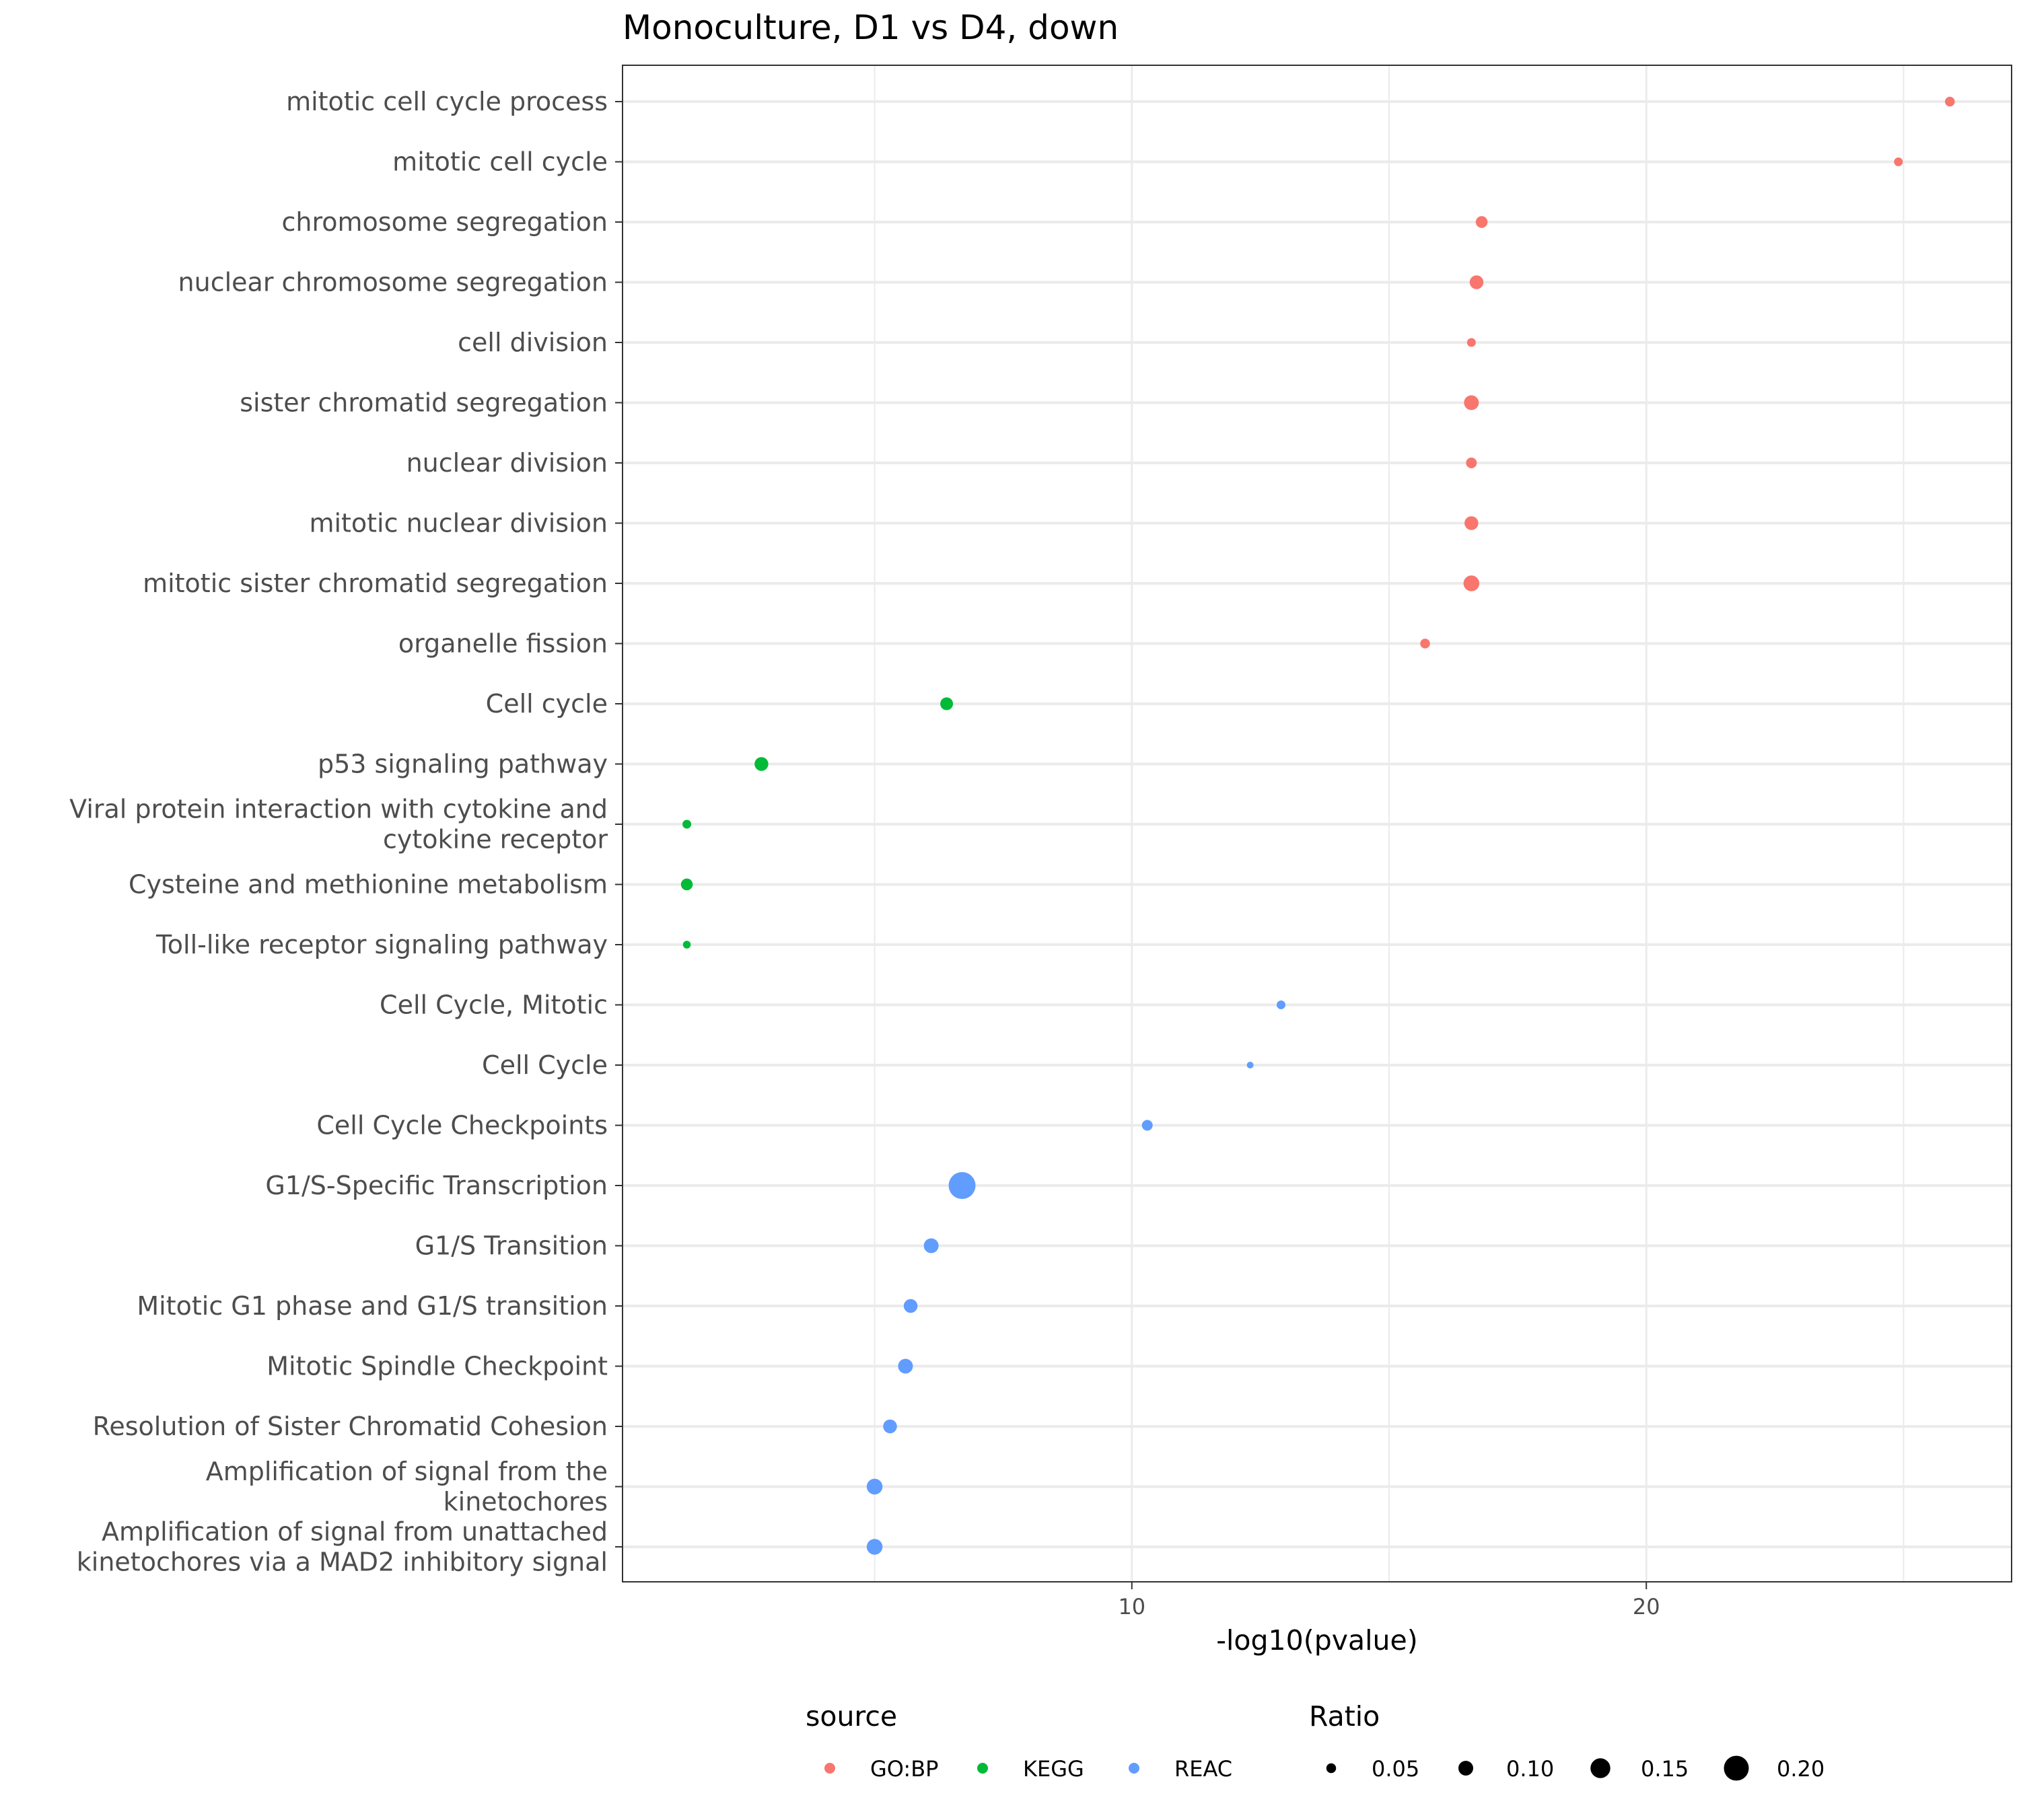  I want to click on legend-ratio-label: 0.20, so click(1801, 1769).